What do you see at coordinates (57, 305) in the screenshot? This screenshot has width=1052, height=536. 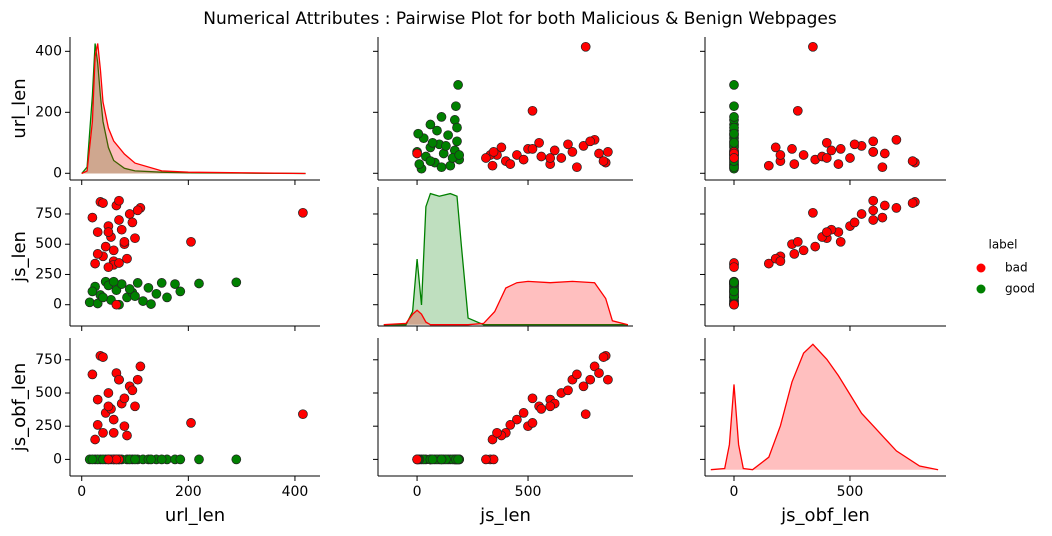 I see `y-tick-label: 0` at bounding box center [57, 305].